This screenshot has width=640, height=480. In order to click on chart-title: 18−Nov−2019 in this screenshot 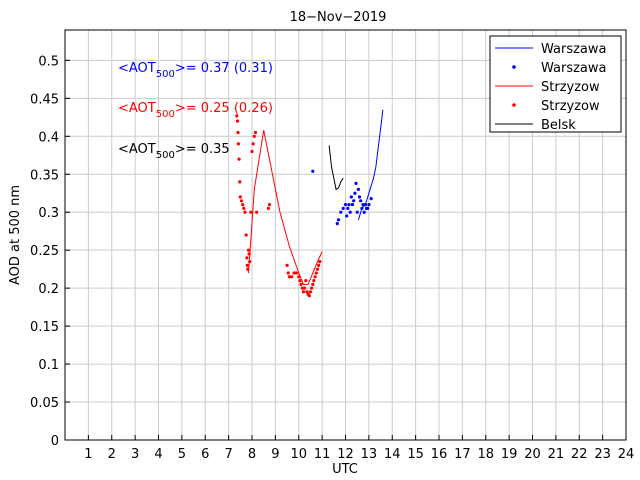, I will do `click(338, 17)`.